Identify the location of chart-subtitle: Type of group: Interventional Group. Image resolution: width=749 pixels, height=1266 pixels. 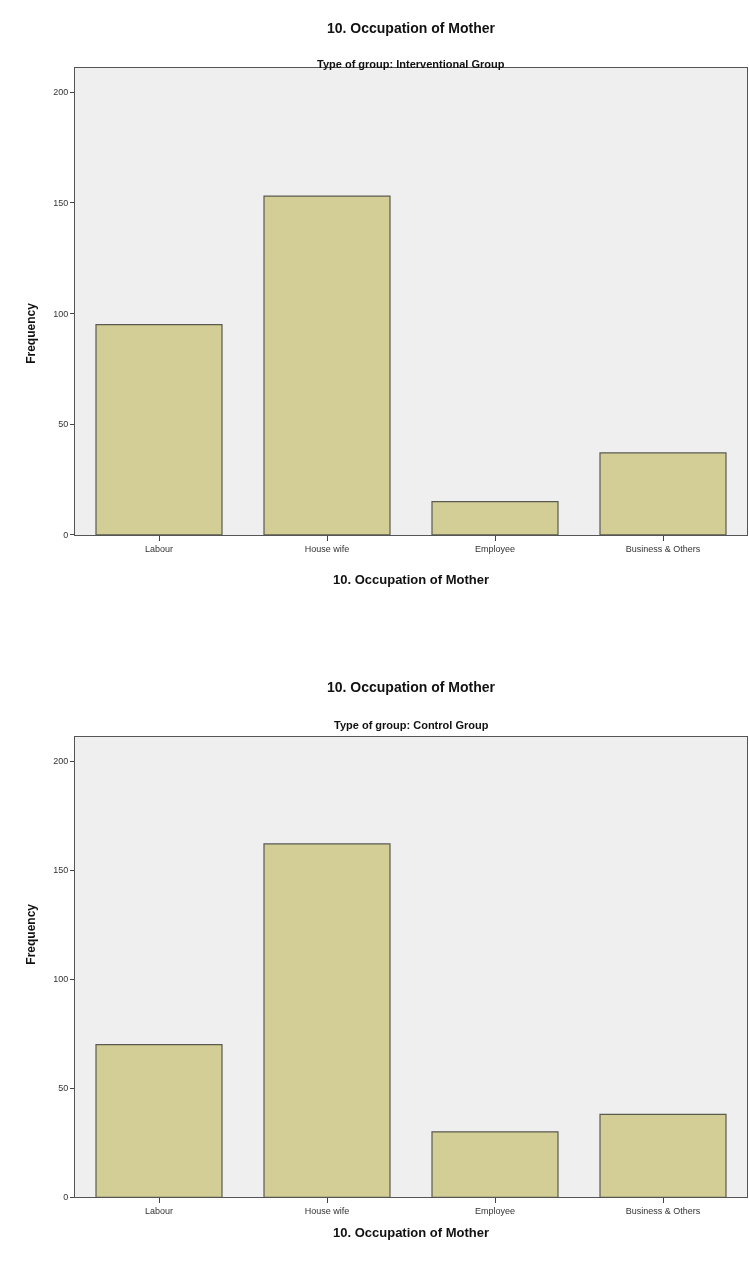
(411, 64).